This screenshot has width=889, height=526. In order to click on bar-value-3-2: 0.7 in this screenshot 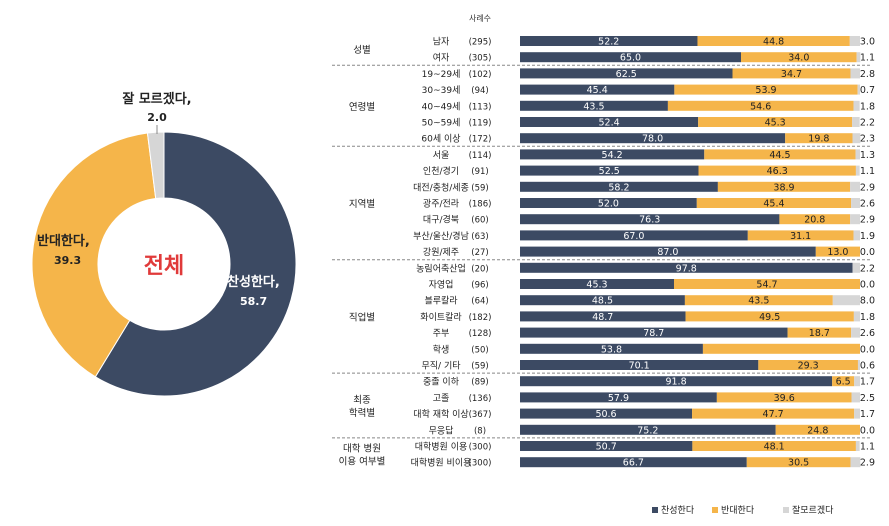, I will do `click(867, 90)`.